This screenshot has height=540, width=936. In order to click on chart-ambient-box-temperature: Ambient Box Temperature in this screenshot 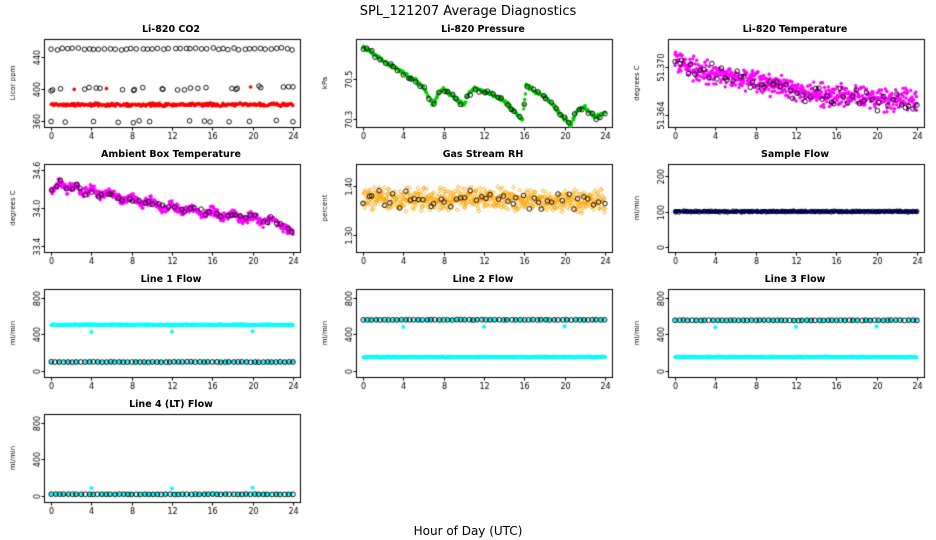, I will do `click(156, 209)`.